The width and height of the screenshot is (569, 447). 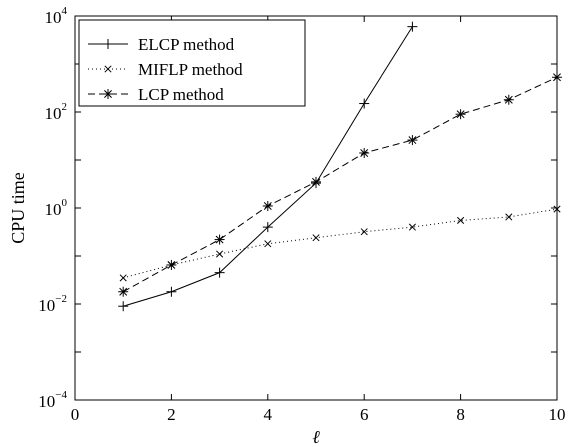 What do you see at coordinates (171, 414) in the screenshot?
I see `x-tick-label: 2` at bounding box center [171, 414].